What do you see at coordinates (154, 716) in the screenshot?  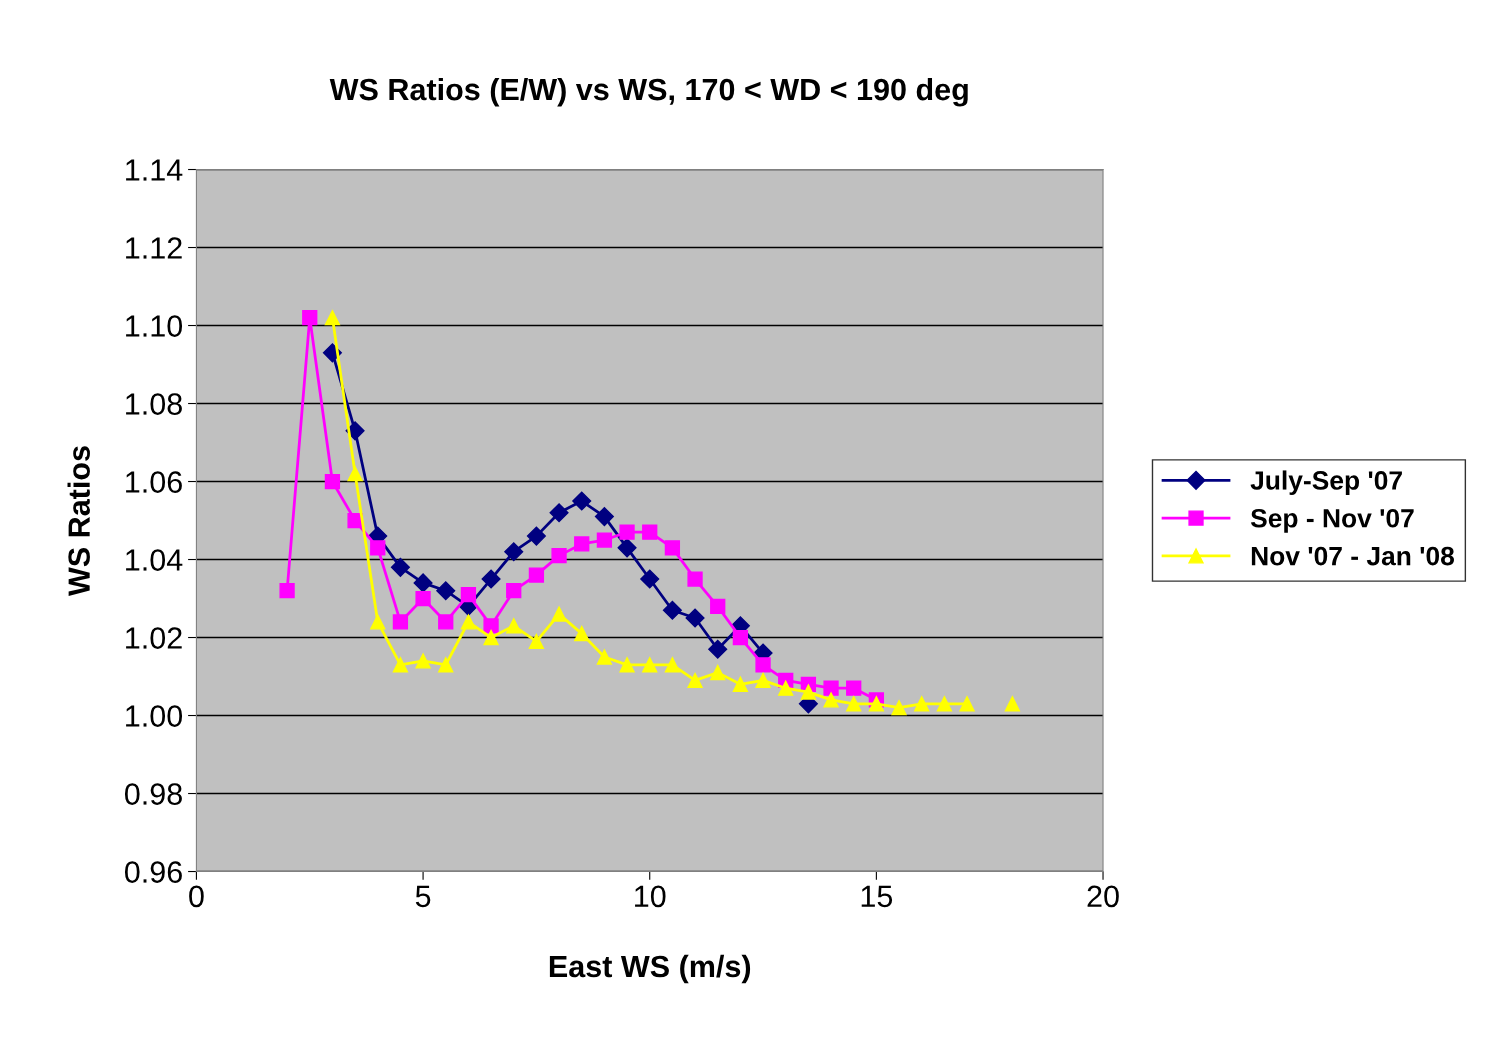 I see `y-tick-label: 1.00` at bounding box center [154, 716].